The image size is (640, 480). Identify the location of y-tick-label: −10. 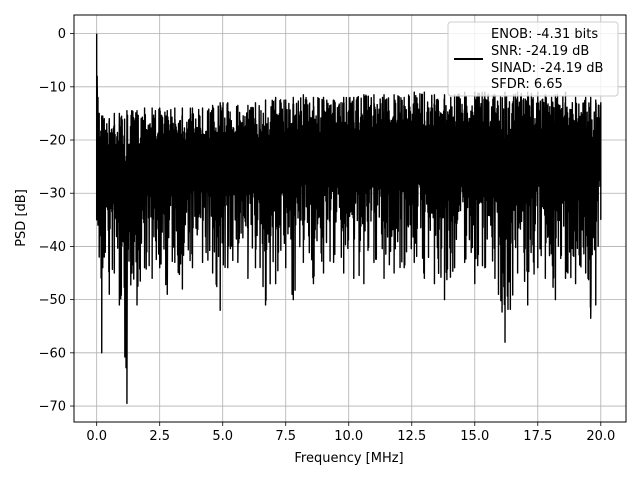
(52, 87).